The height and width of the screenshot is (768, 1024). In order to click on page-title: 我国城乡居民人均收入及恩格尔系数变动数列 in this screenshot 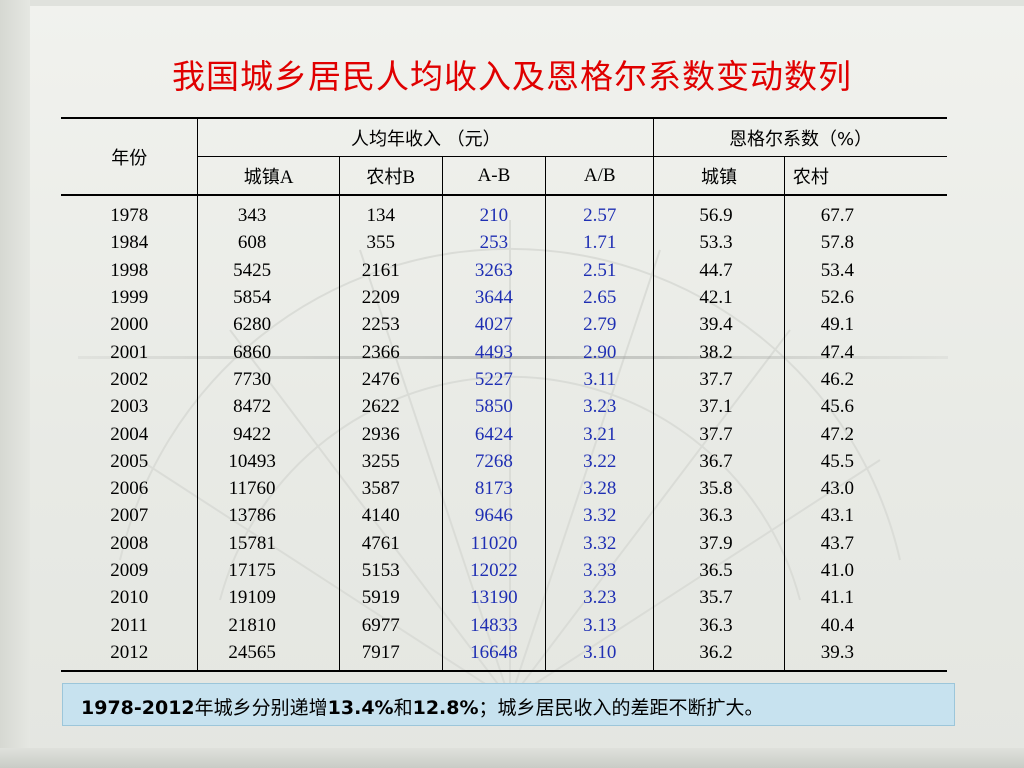, I will do `click(512, 76)`.